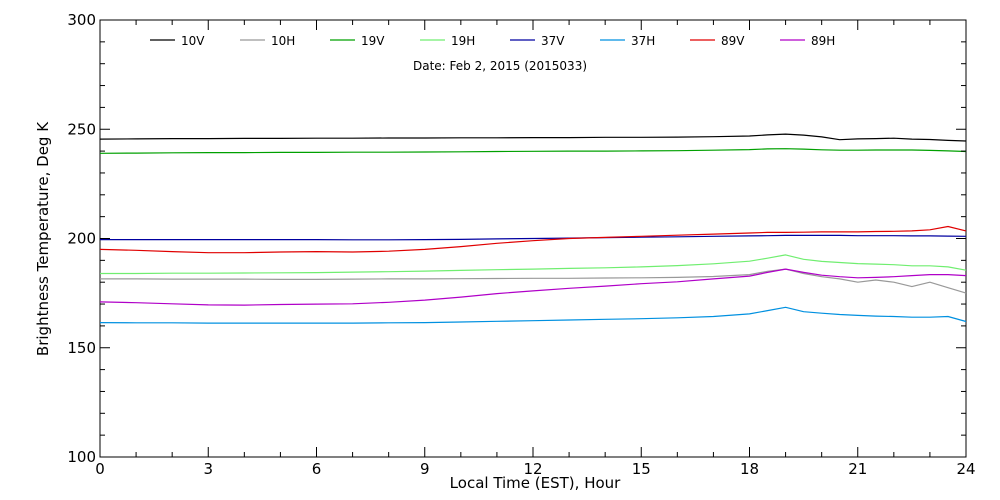  Describe the element at coordinates (425, 469) in the screenshot. I see `x-tick-label: 9` at that location.